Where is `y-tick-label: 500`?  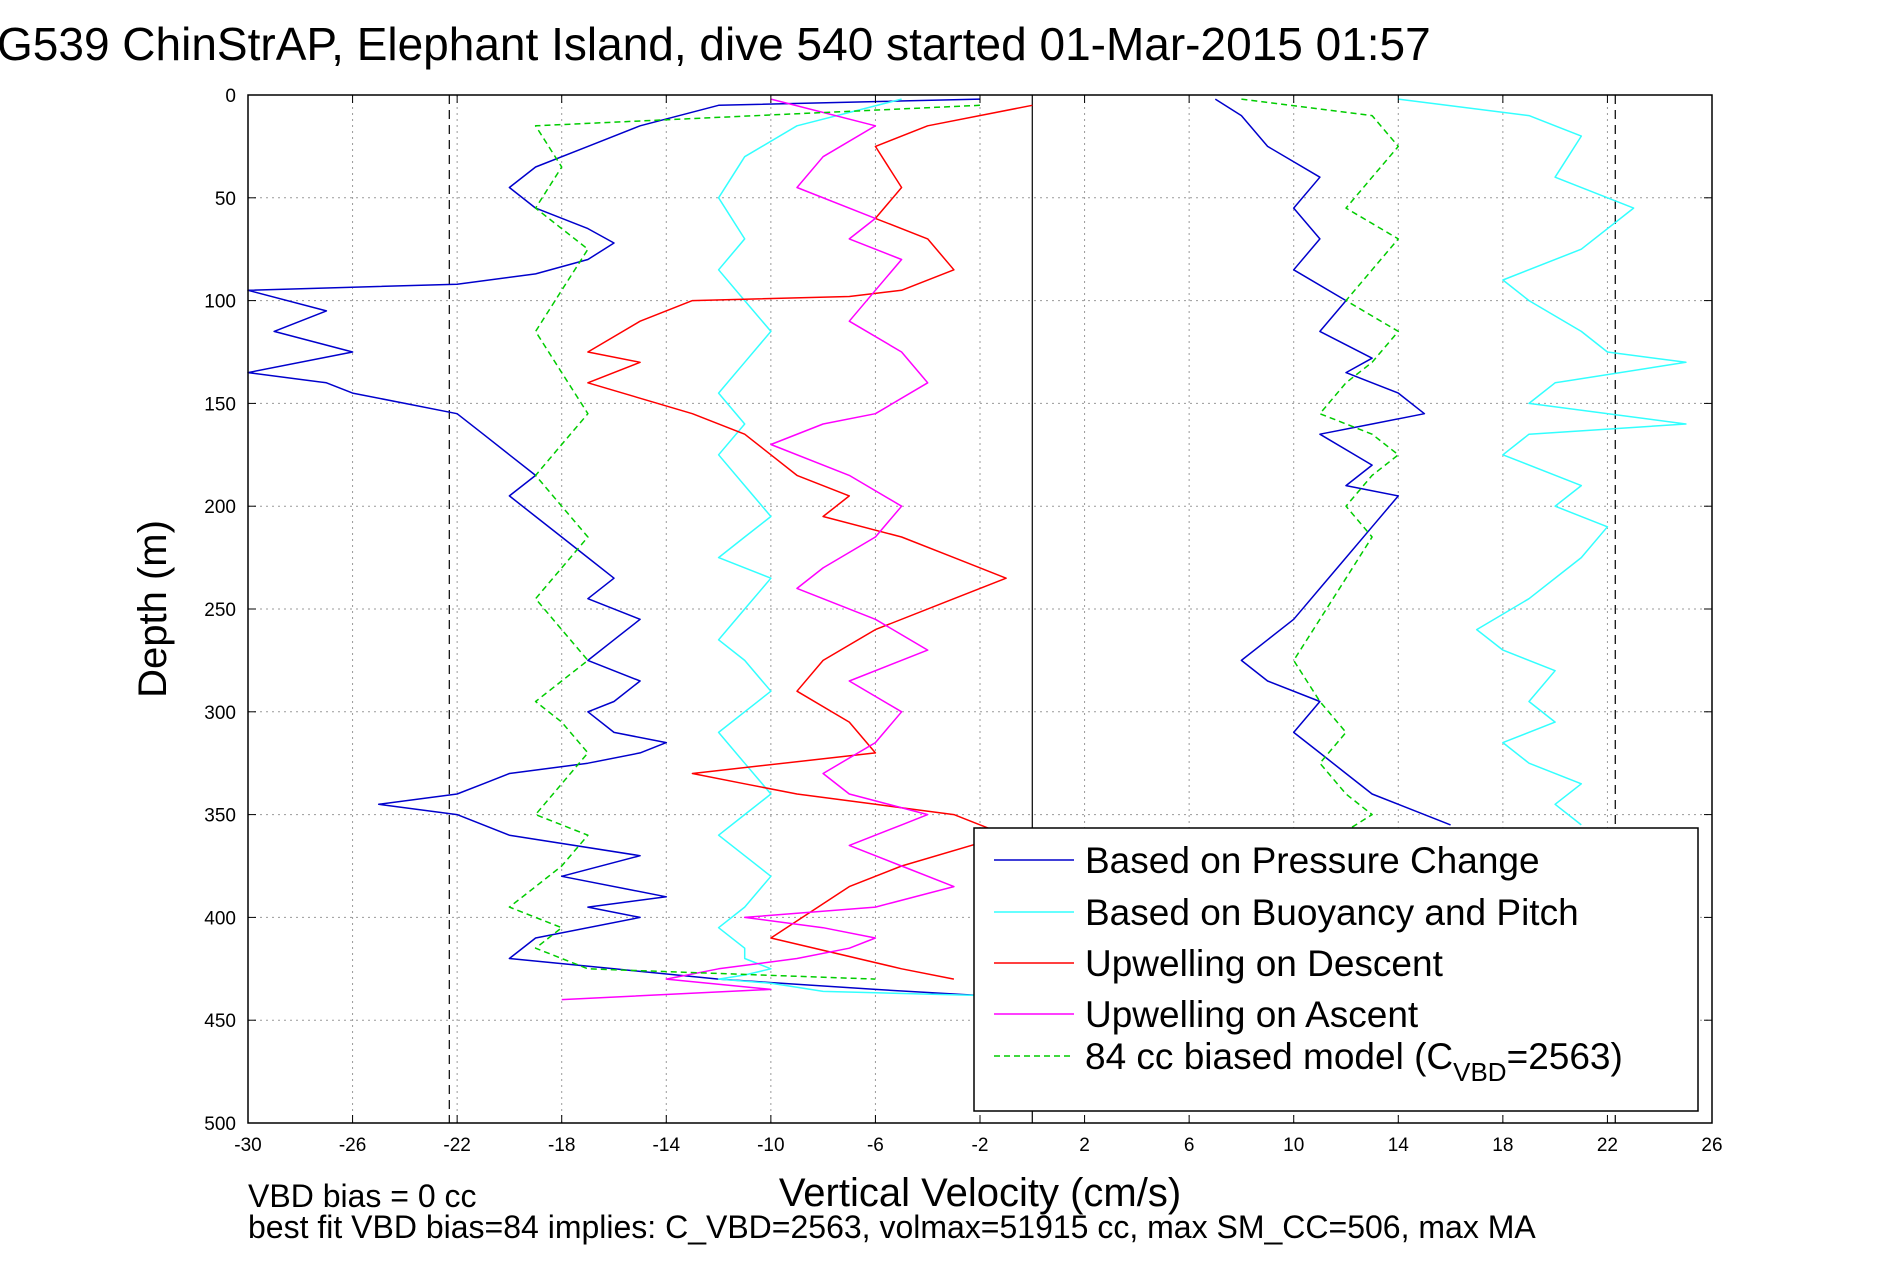 y-tick-label: 500 is located at coordinates (220, 1124).